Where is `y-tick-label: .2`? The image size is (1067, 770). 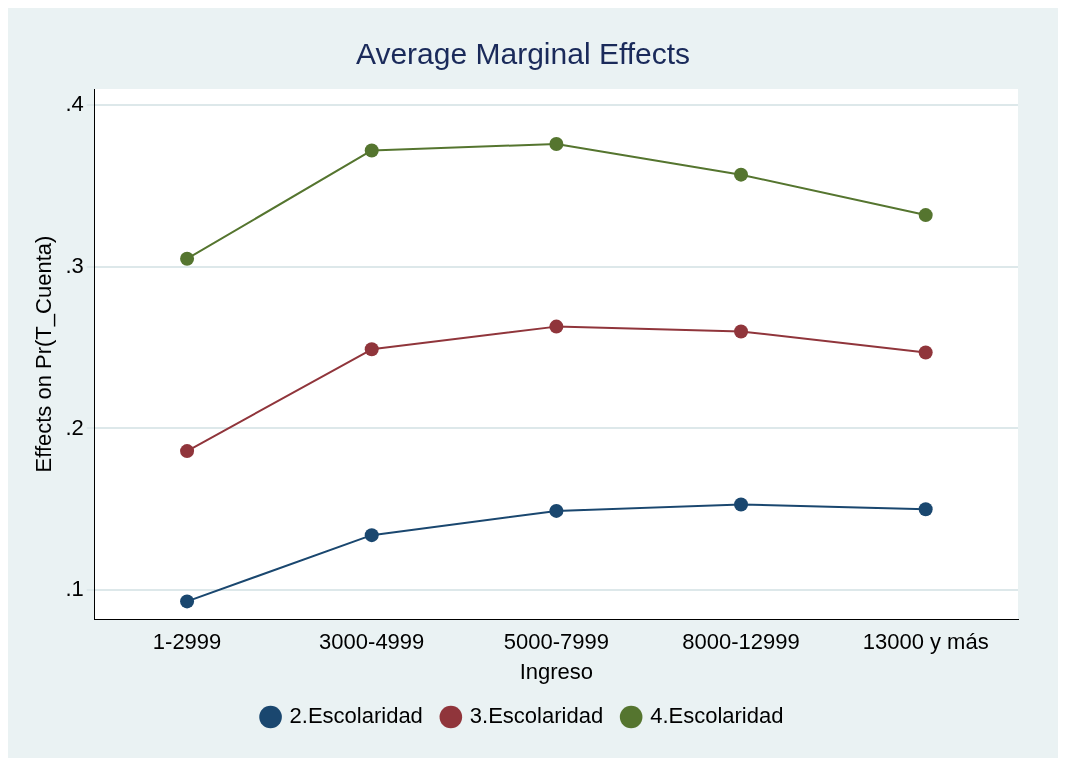 y-tick-label: .2 is located at coordinates (74, 427).